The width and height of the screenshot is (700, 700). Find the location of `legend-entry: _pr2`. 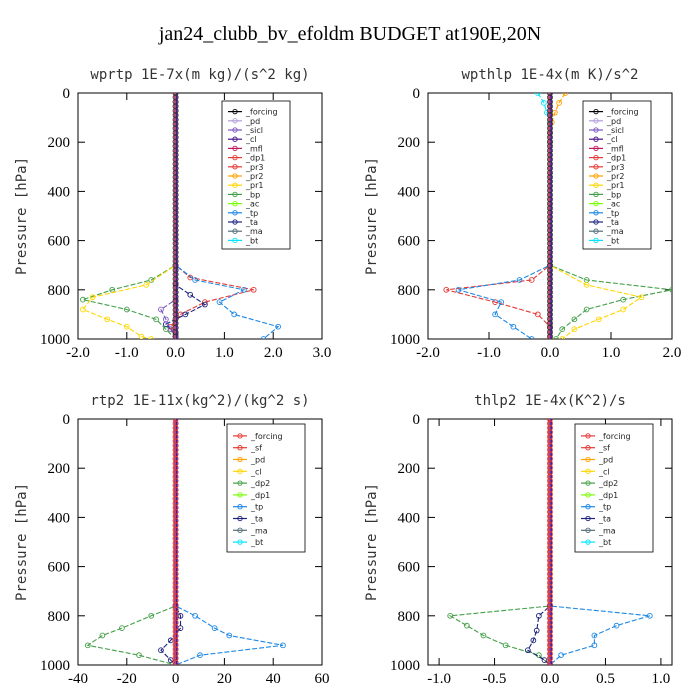

legend-entry: _pr2 is located at coordinates (615, 176).